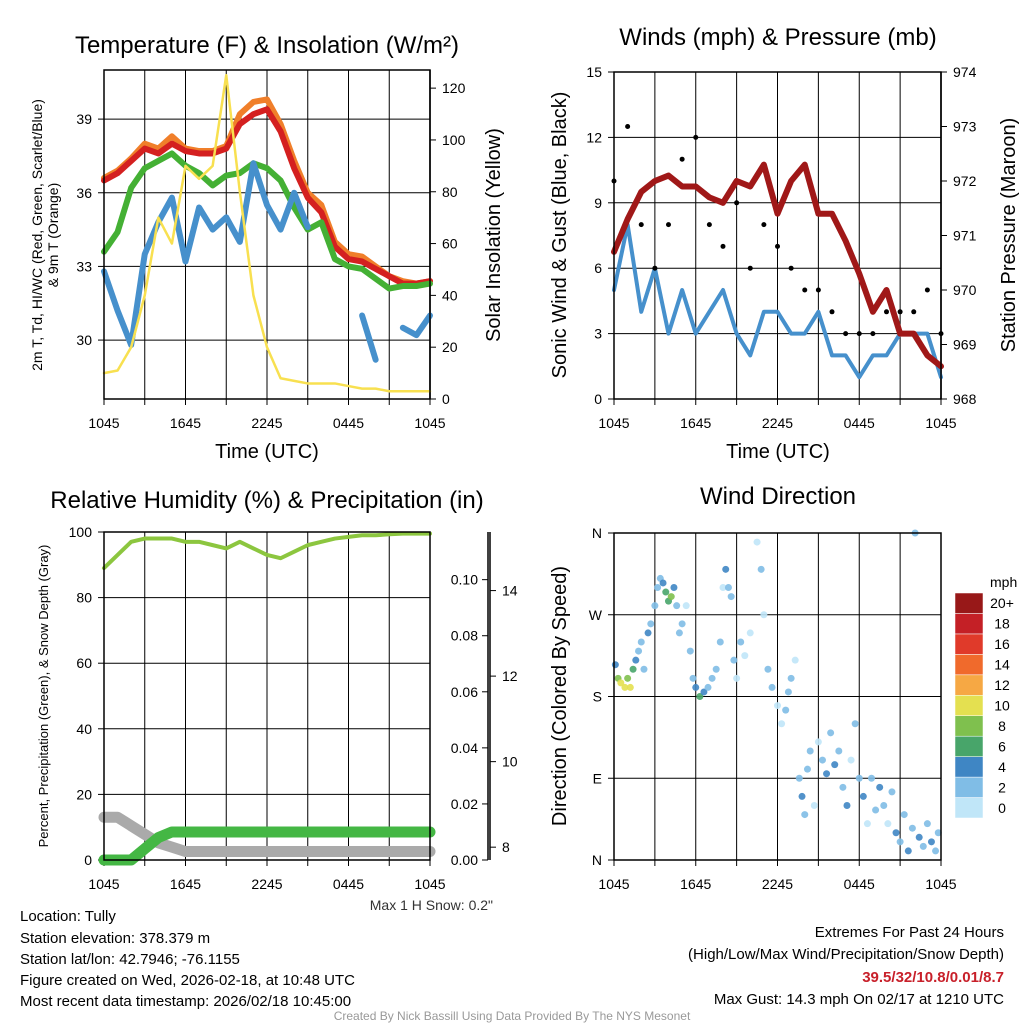  Describe the element at coordinates (598, 203) in the screenshot. I see `winds-y-tick-label: 9` at that location.